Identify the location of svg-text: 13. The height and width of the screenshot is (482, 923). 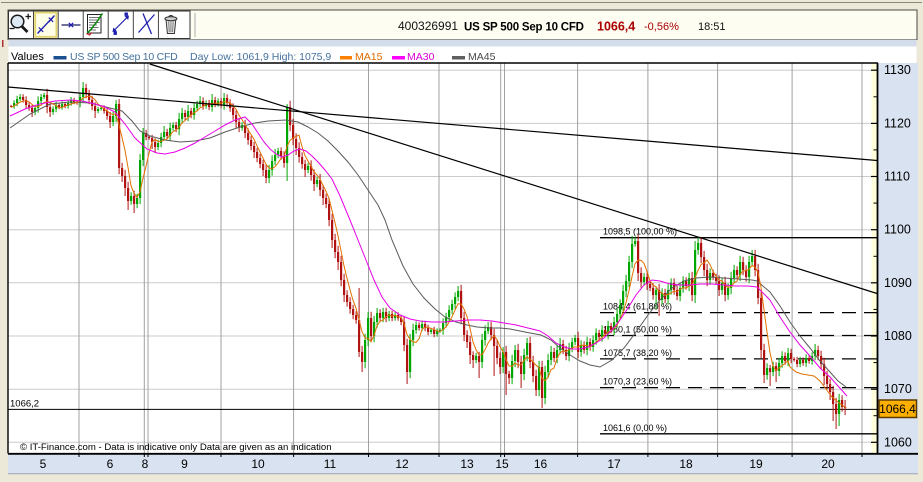
(467, 464).